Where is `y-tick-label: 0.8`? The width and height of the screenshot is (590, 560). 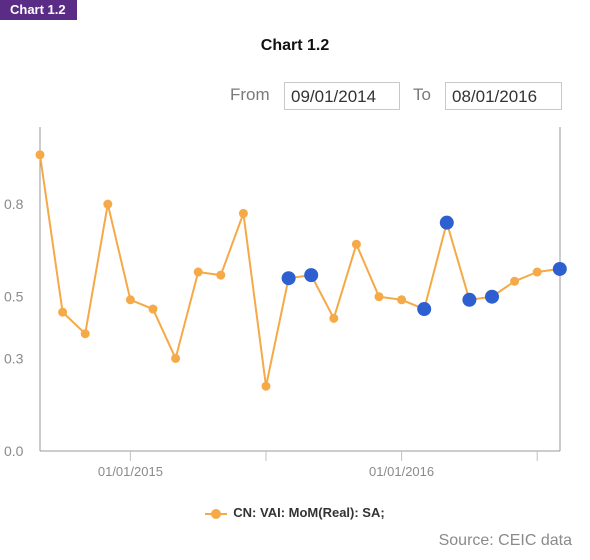
y-tick-label: 0.8 is located at coordinates (14, 204).